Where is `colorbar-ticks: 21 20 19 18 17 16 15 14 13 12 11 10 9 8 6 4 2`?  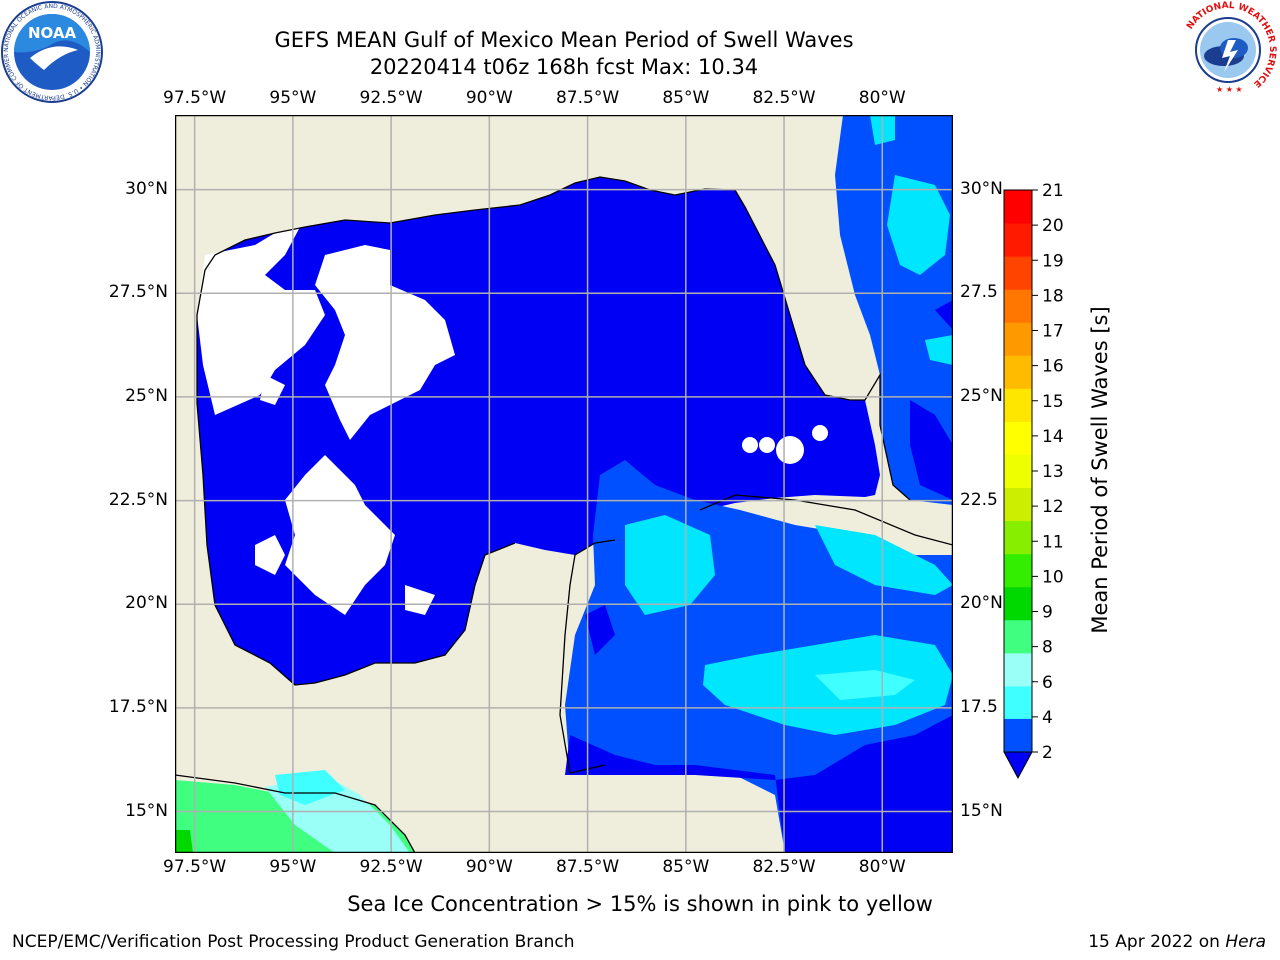 colorbar-ticks: 21 20 19 18 17 16 15 14 13 12 11 10 9 8 6 4 2 is located at coordinates (1048, 472).